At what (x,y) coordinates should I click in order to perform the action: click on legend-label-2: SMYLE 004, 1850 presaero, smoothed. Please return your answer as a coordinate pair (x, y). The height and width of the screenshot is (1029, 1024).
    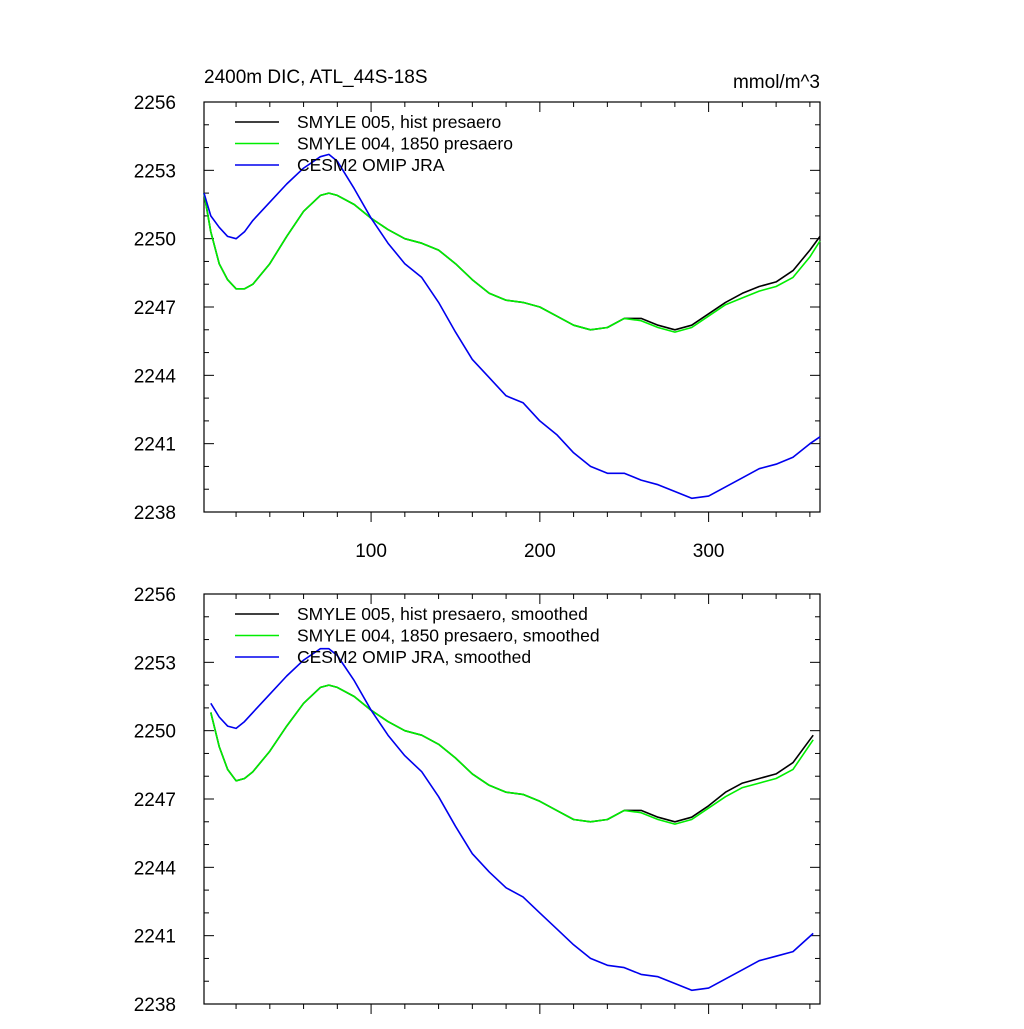
    Looking at the image, I should click on (448, 636).